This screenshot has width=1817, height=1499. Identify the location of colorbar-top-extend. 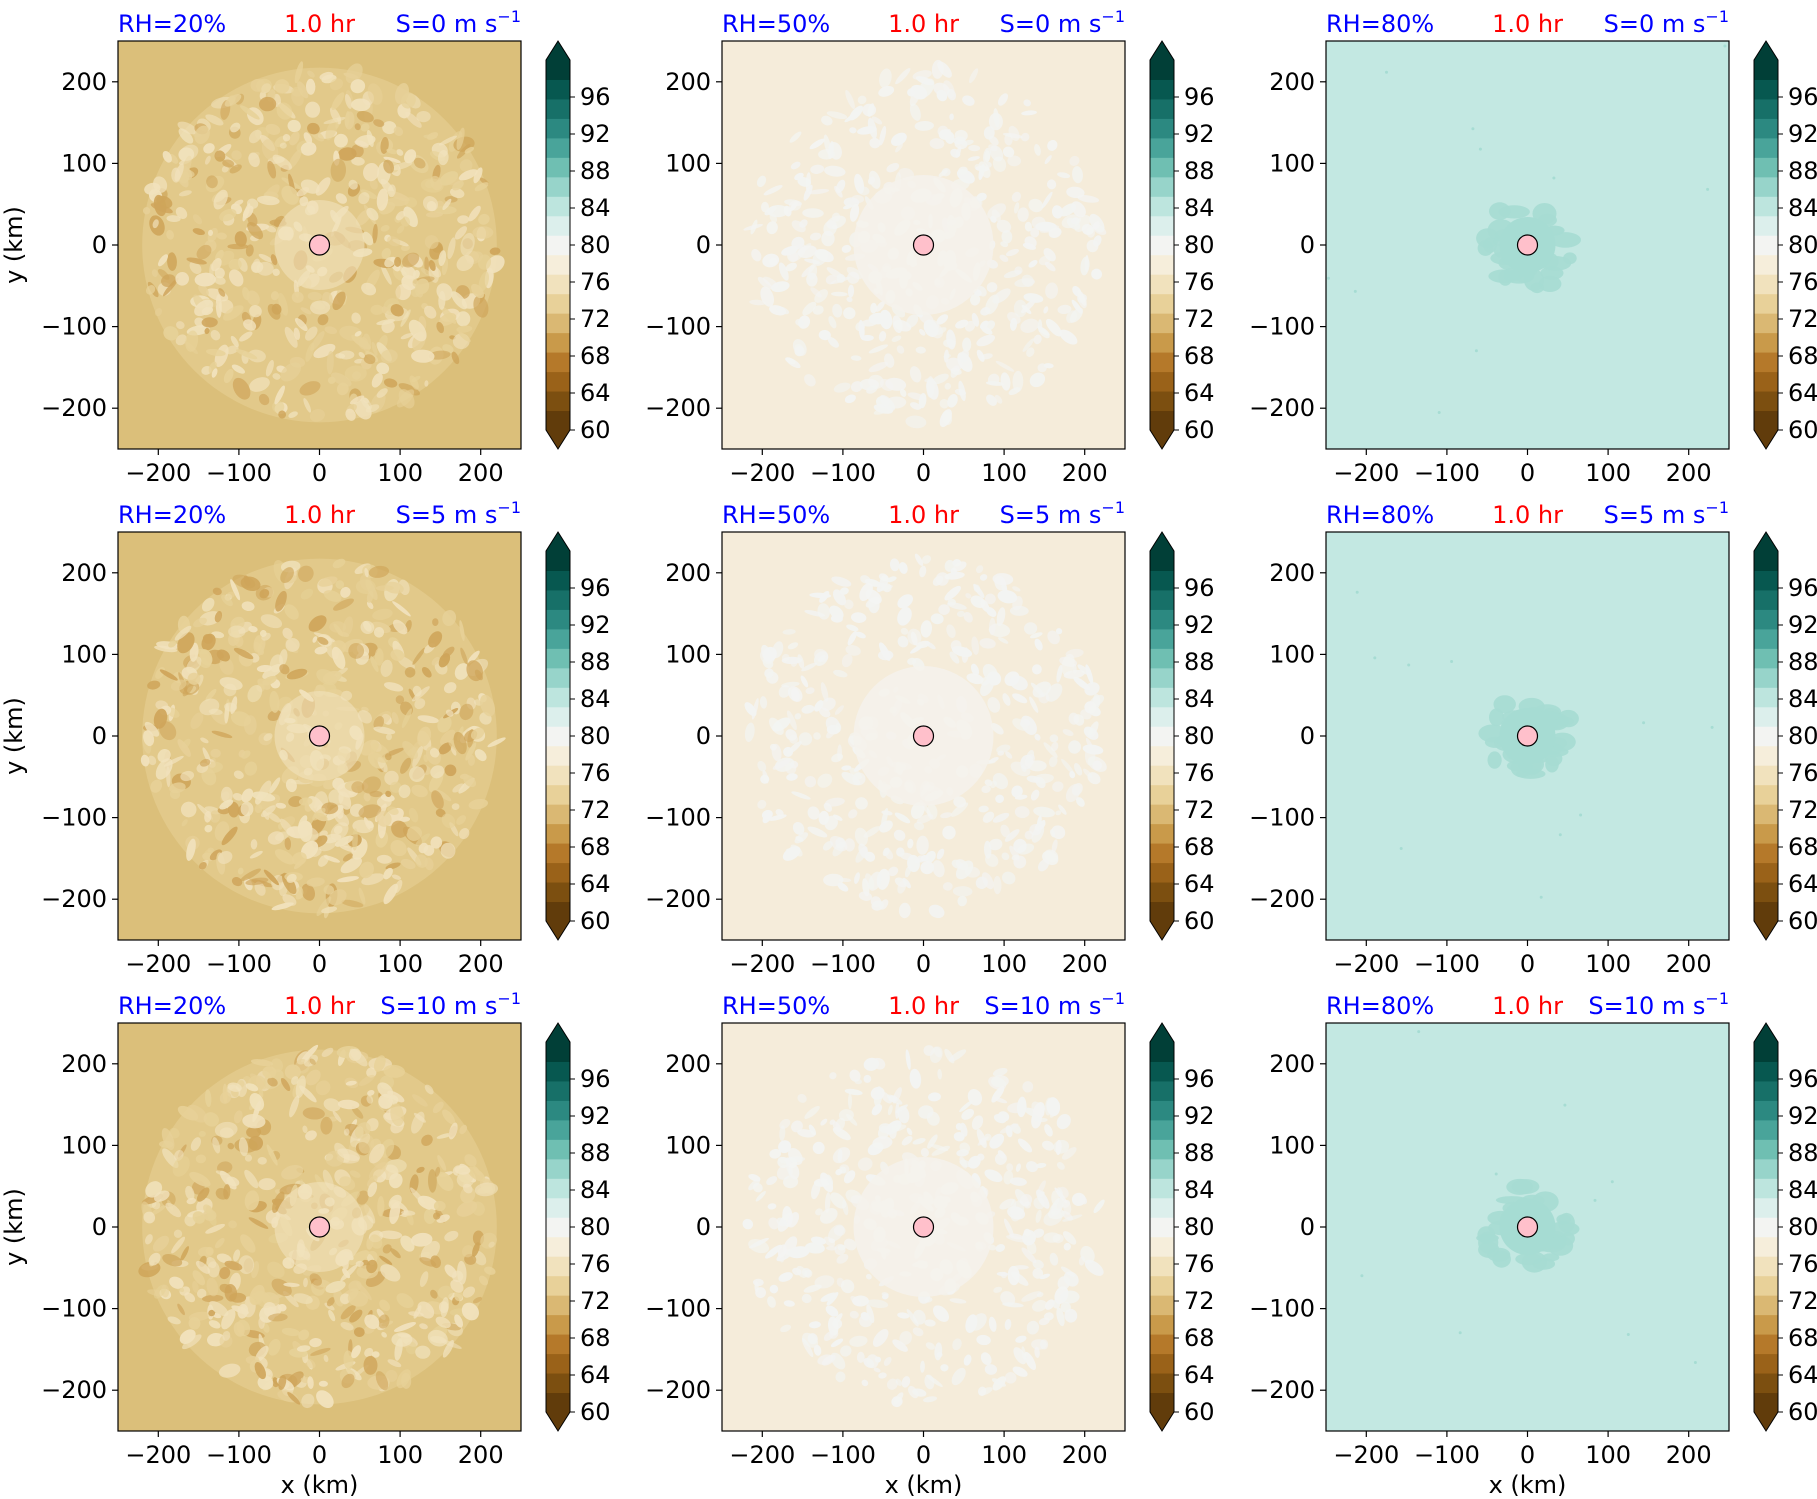
(1162, 1032).